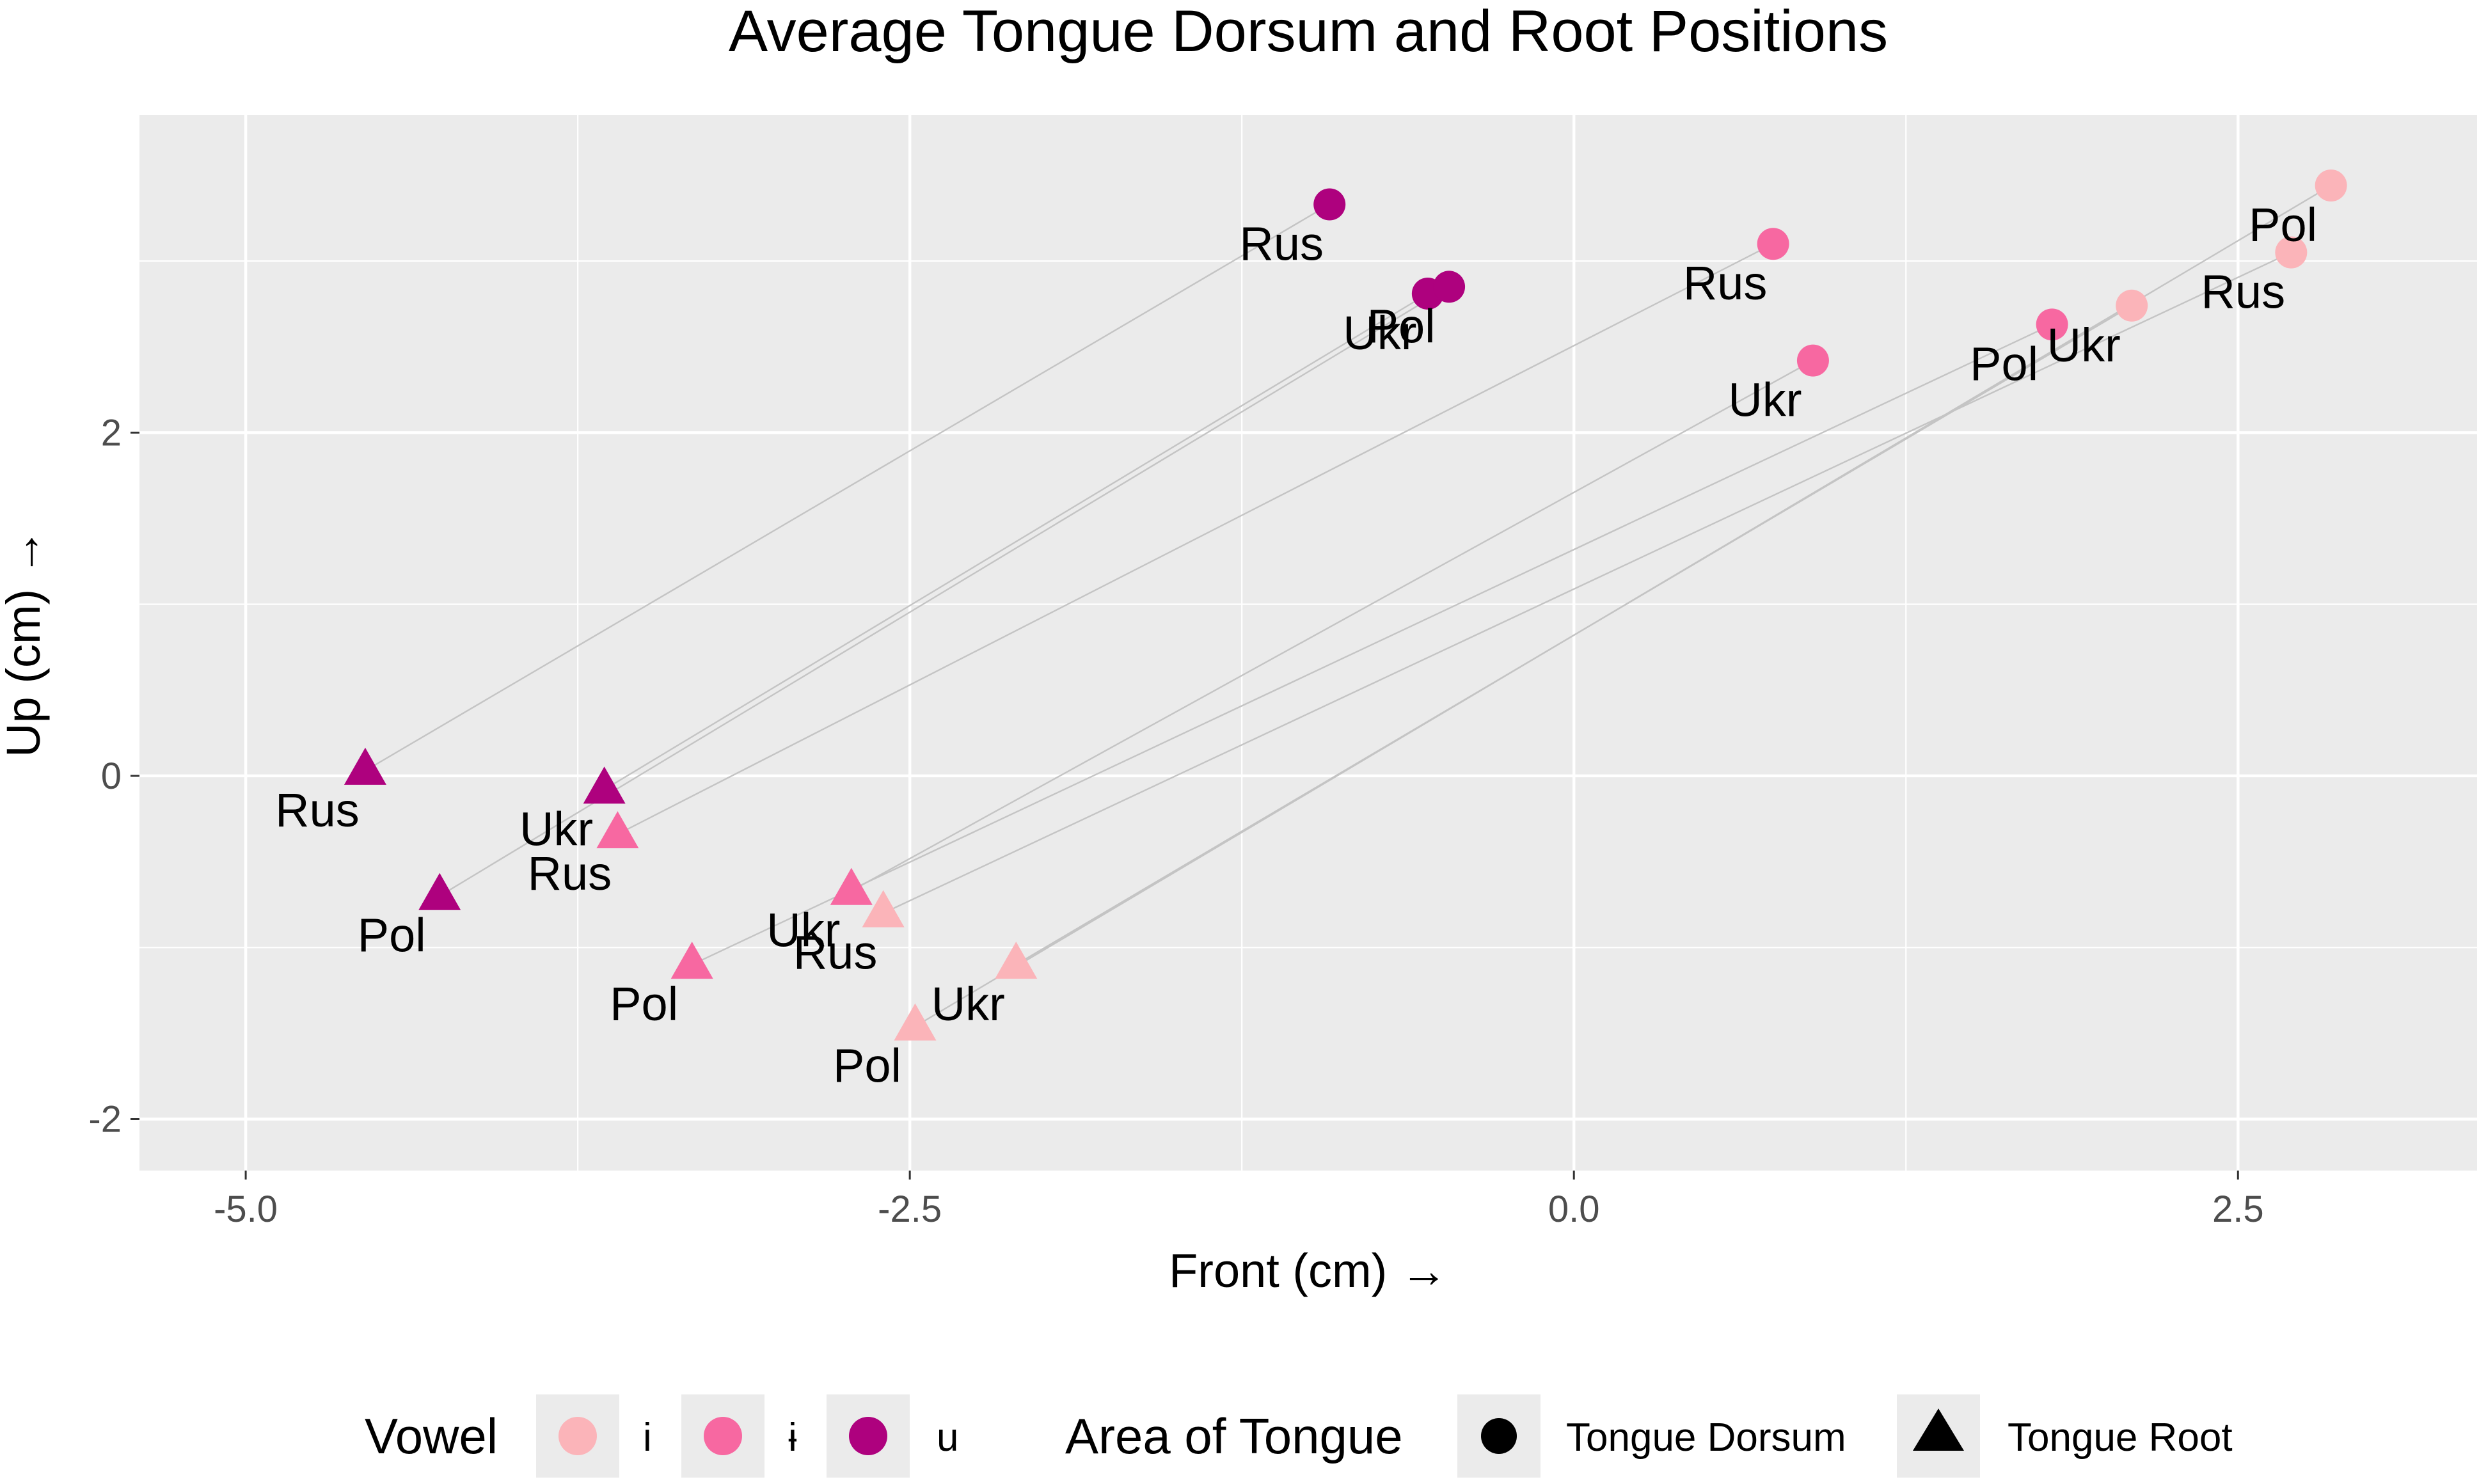  Describe the element at coordinates (1938, 1430) in the screenshot. I see `legend-key-root` at that location.